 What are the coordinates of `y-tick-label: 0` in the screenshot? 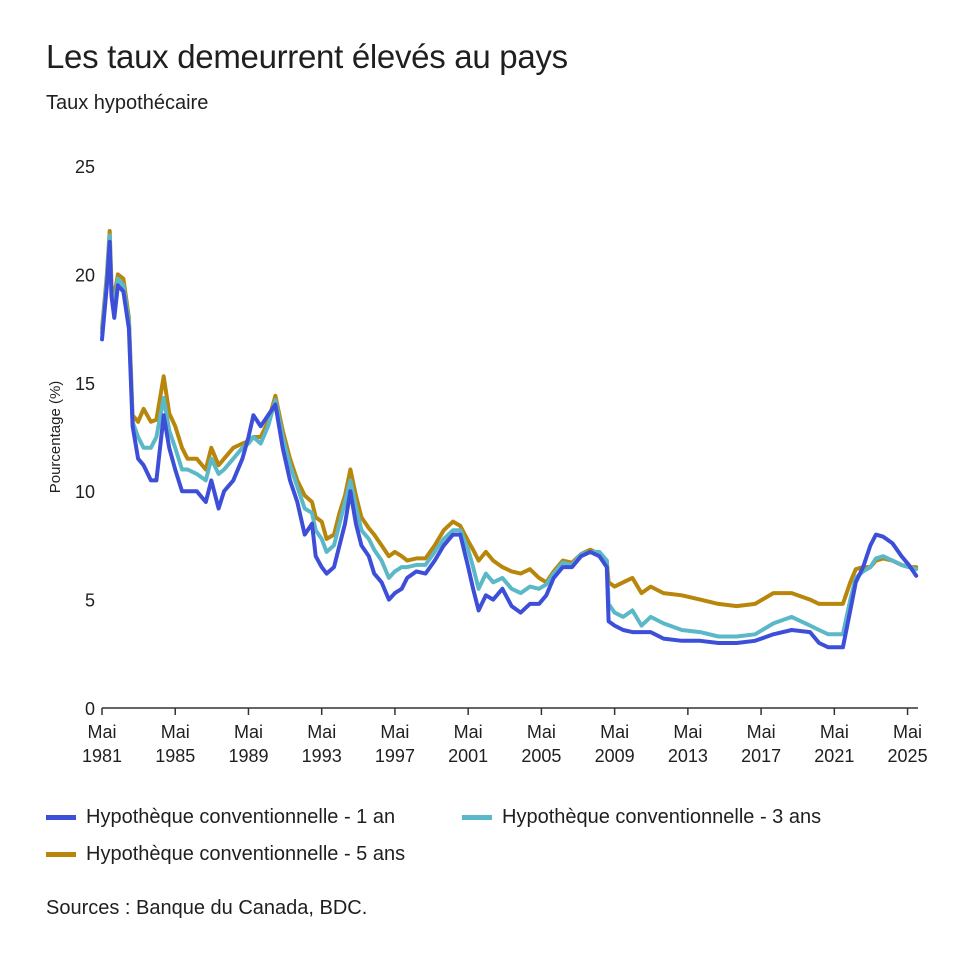 It's located at (90, 709).